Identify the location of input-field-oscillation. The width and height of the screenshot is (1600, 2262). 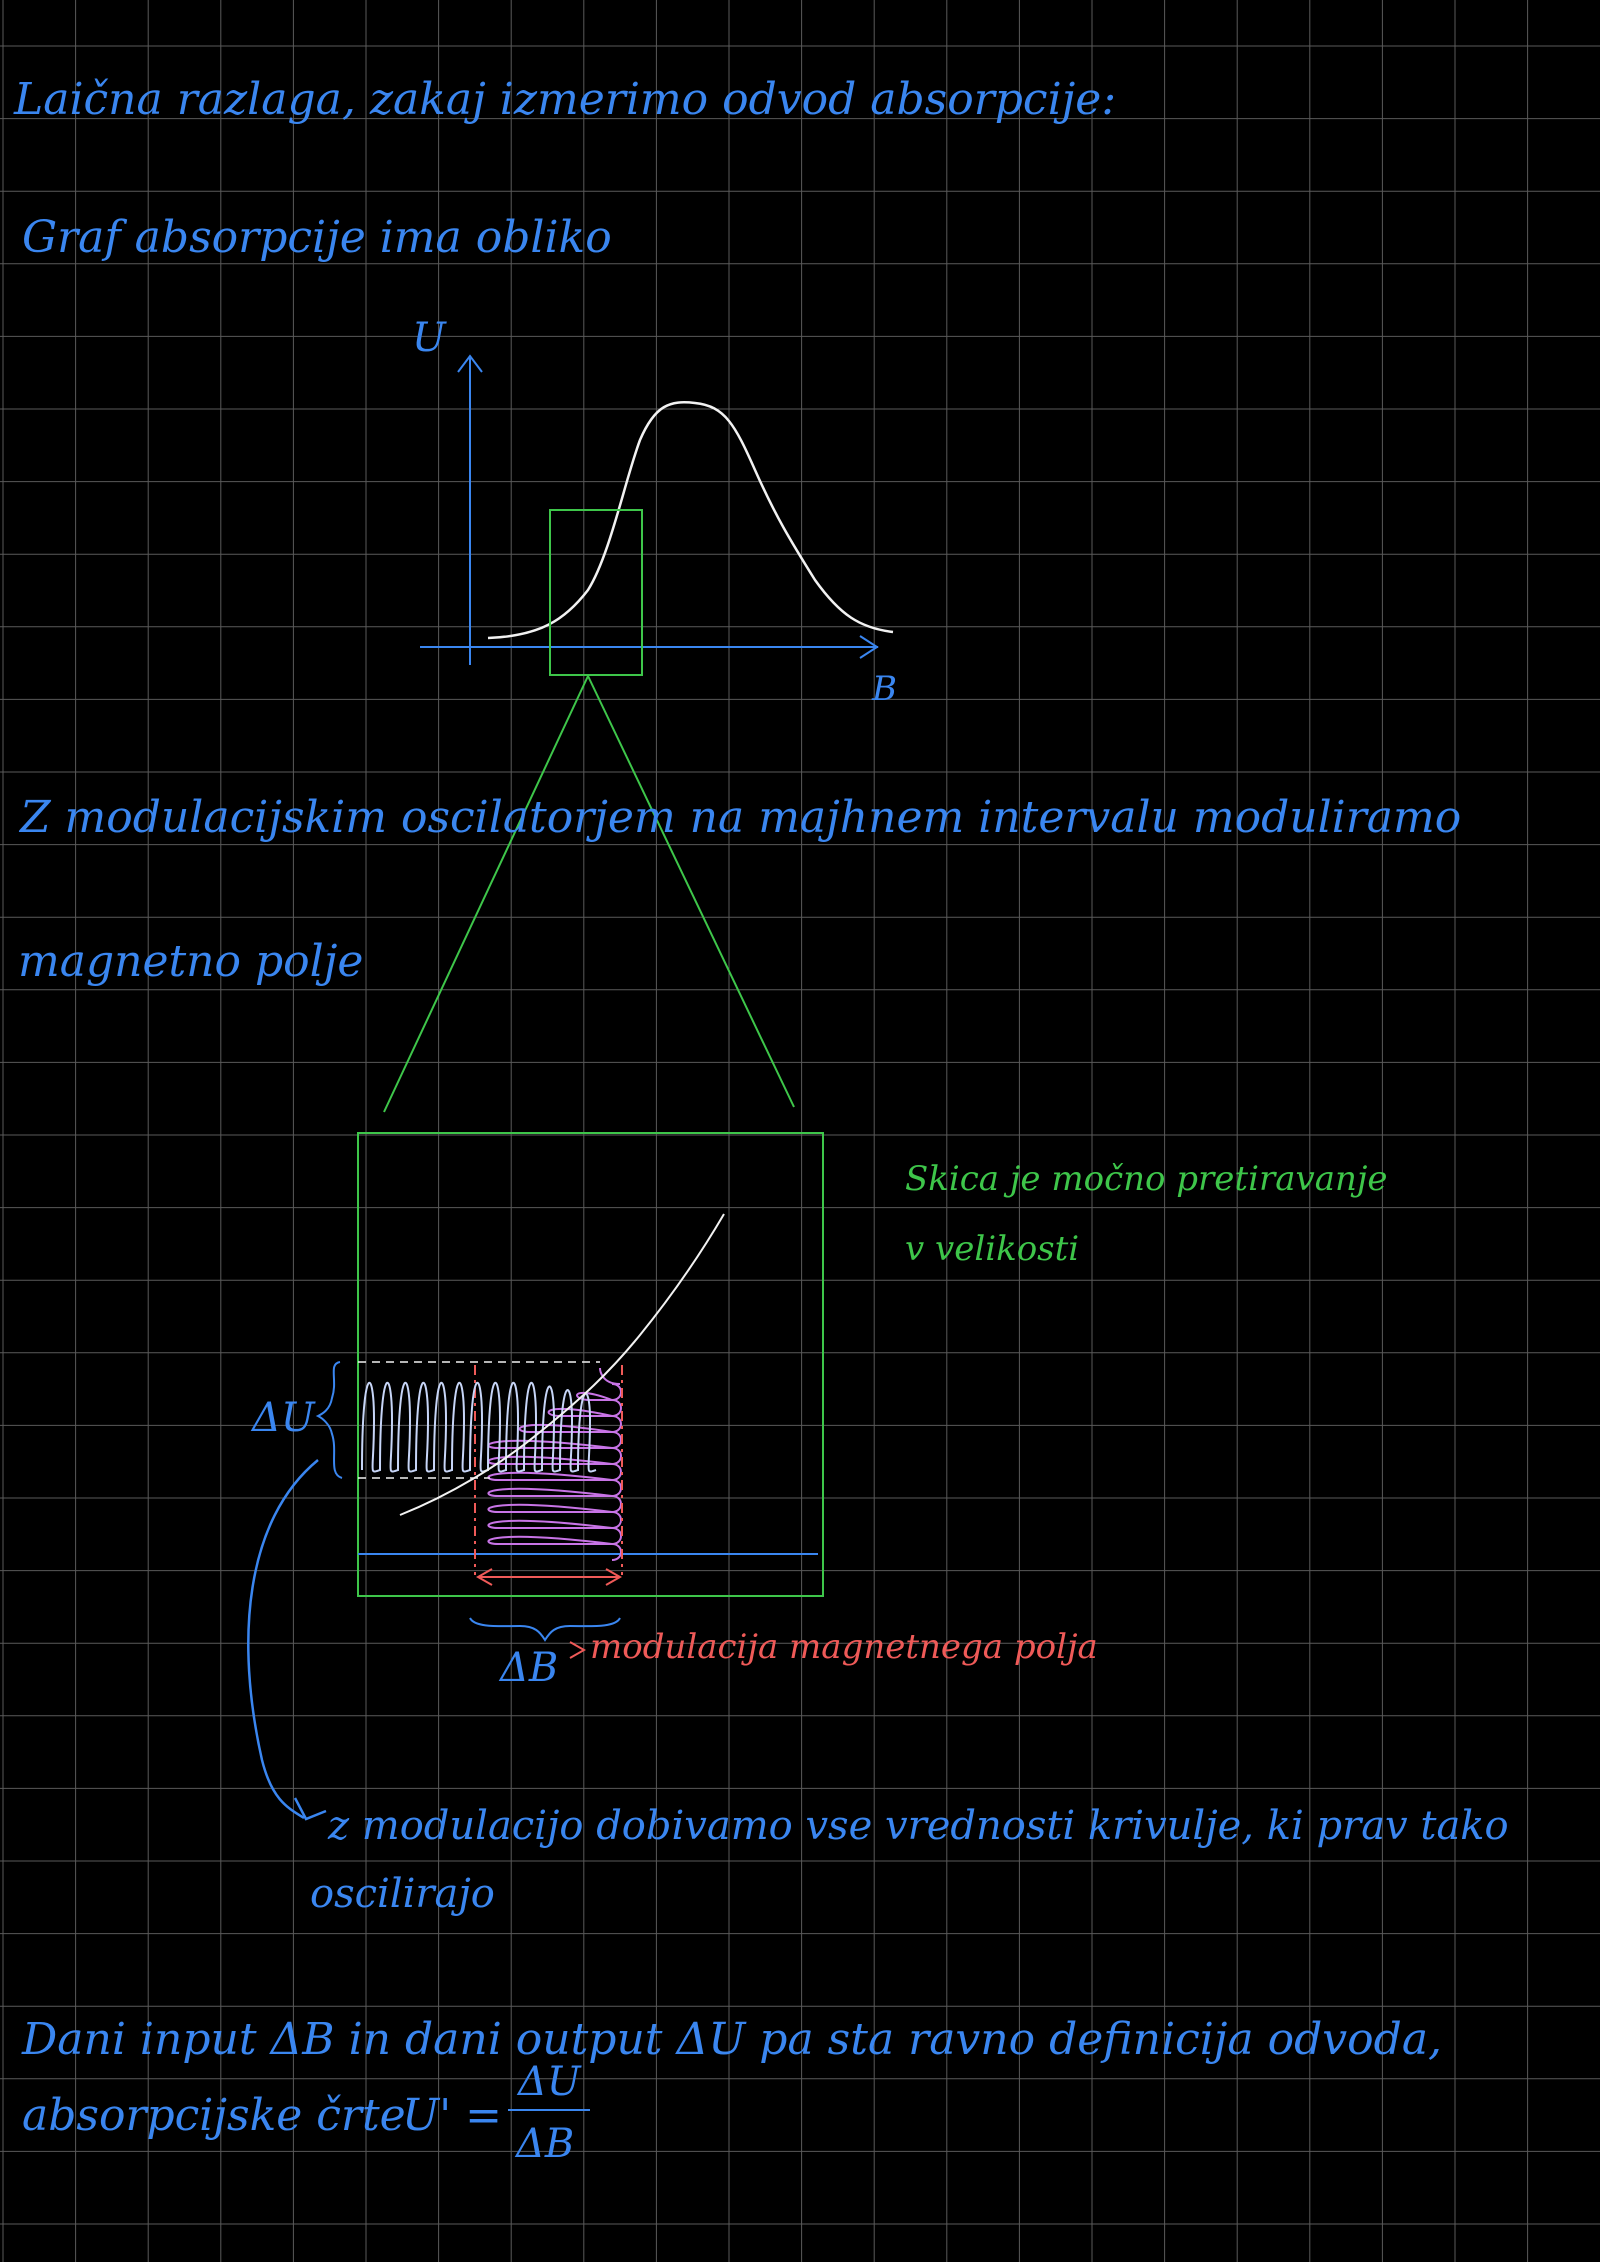
(554, 1464).